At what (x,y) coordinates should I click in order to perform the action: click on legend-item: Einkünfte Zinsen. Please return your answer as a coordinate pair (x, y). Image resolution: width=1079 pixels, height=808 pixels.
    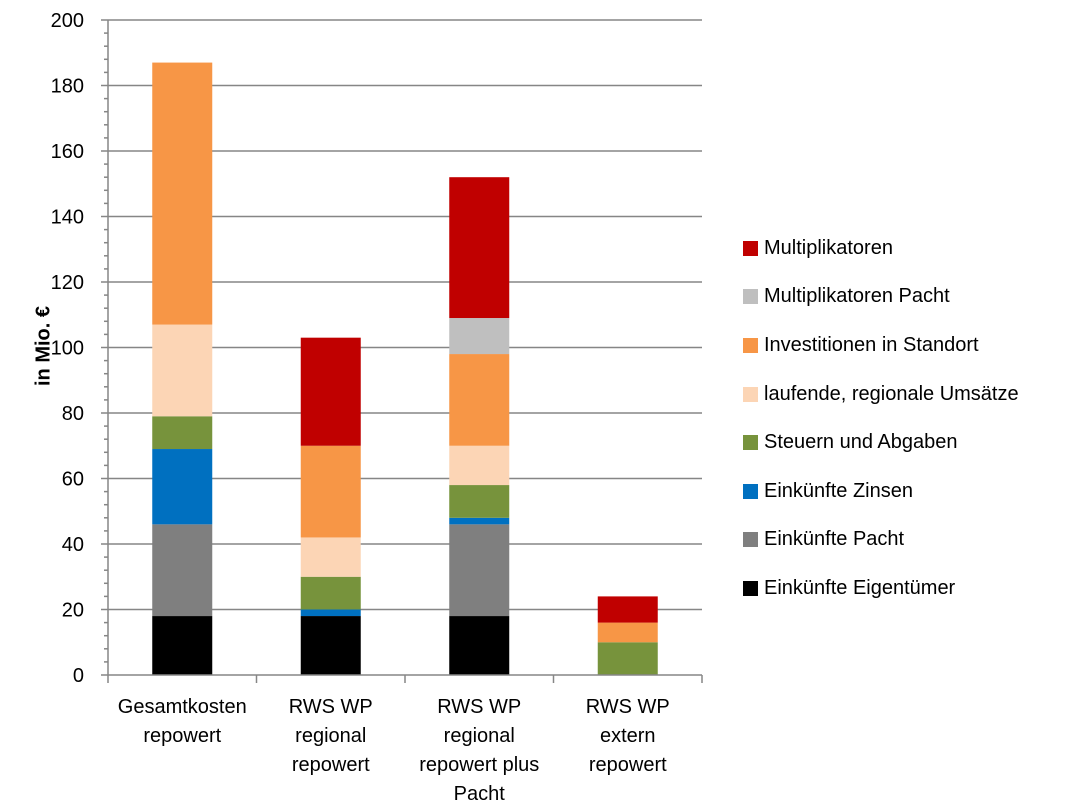
    Looking at the image, I should click on (881, 491).